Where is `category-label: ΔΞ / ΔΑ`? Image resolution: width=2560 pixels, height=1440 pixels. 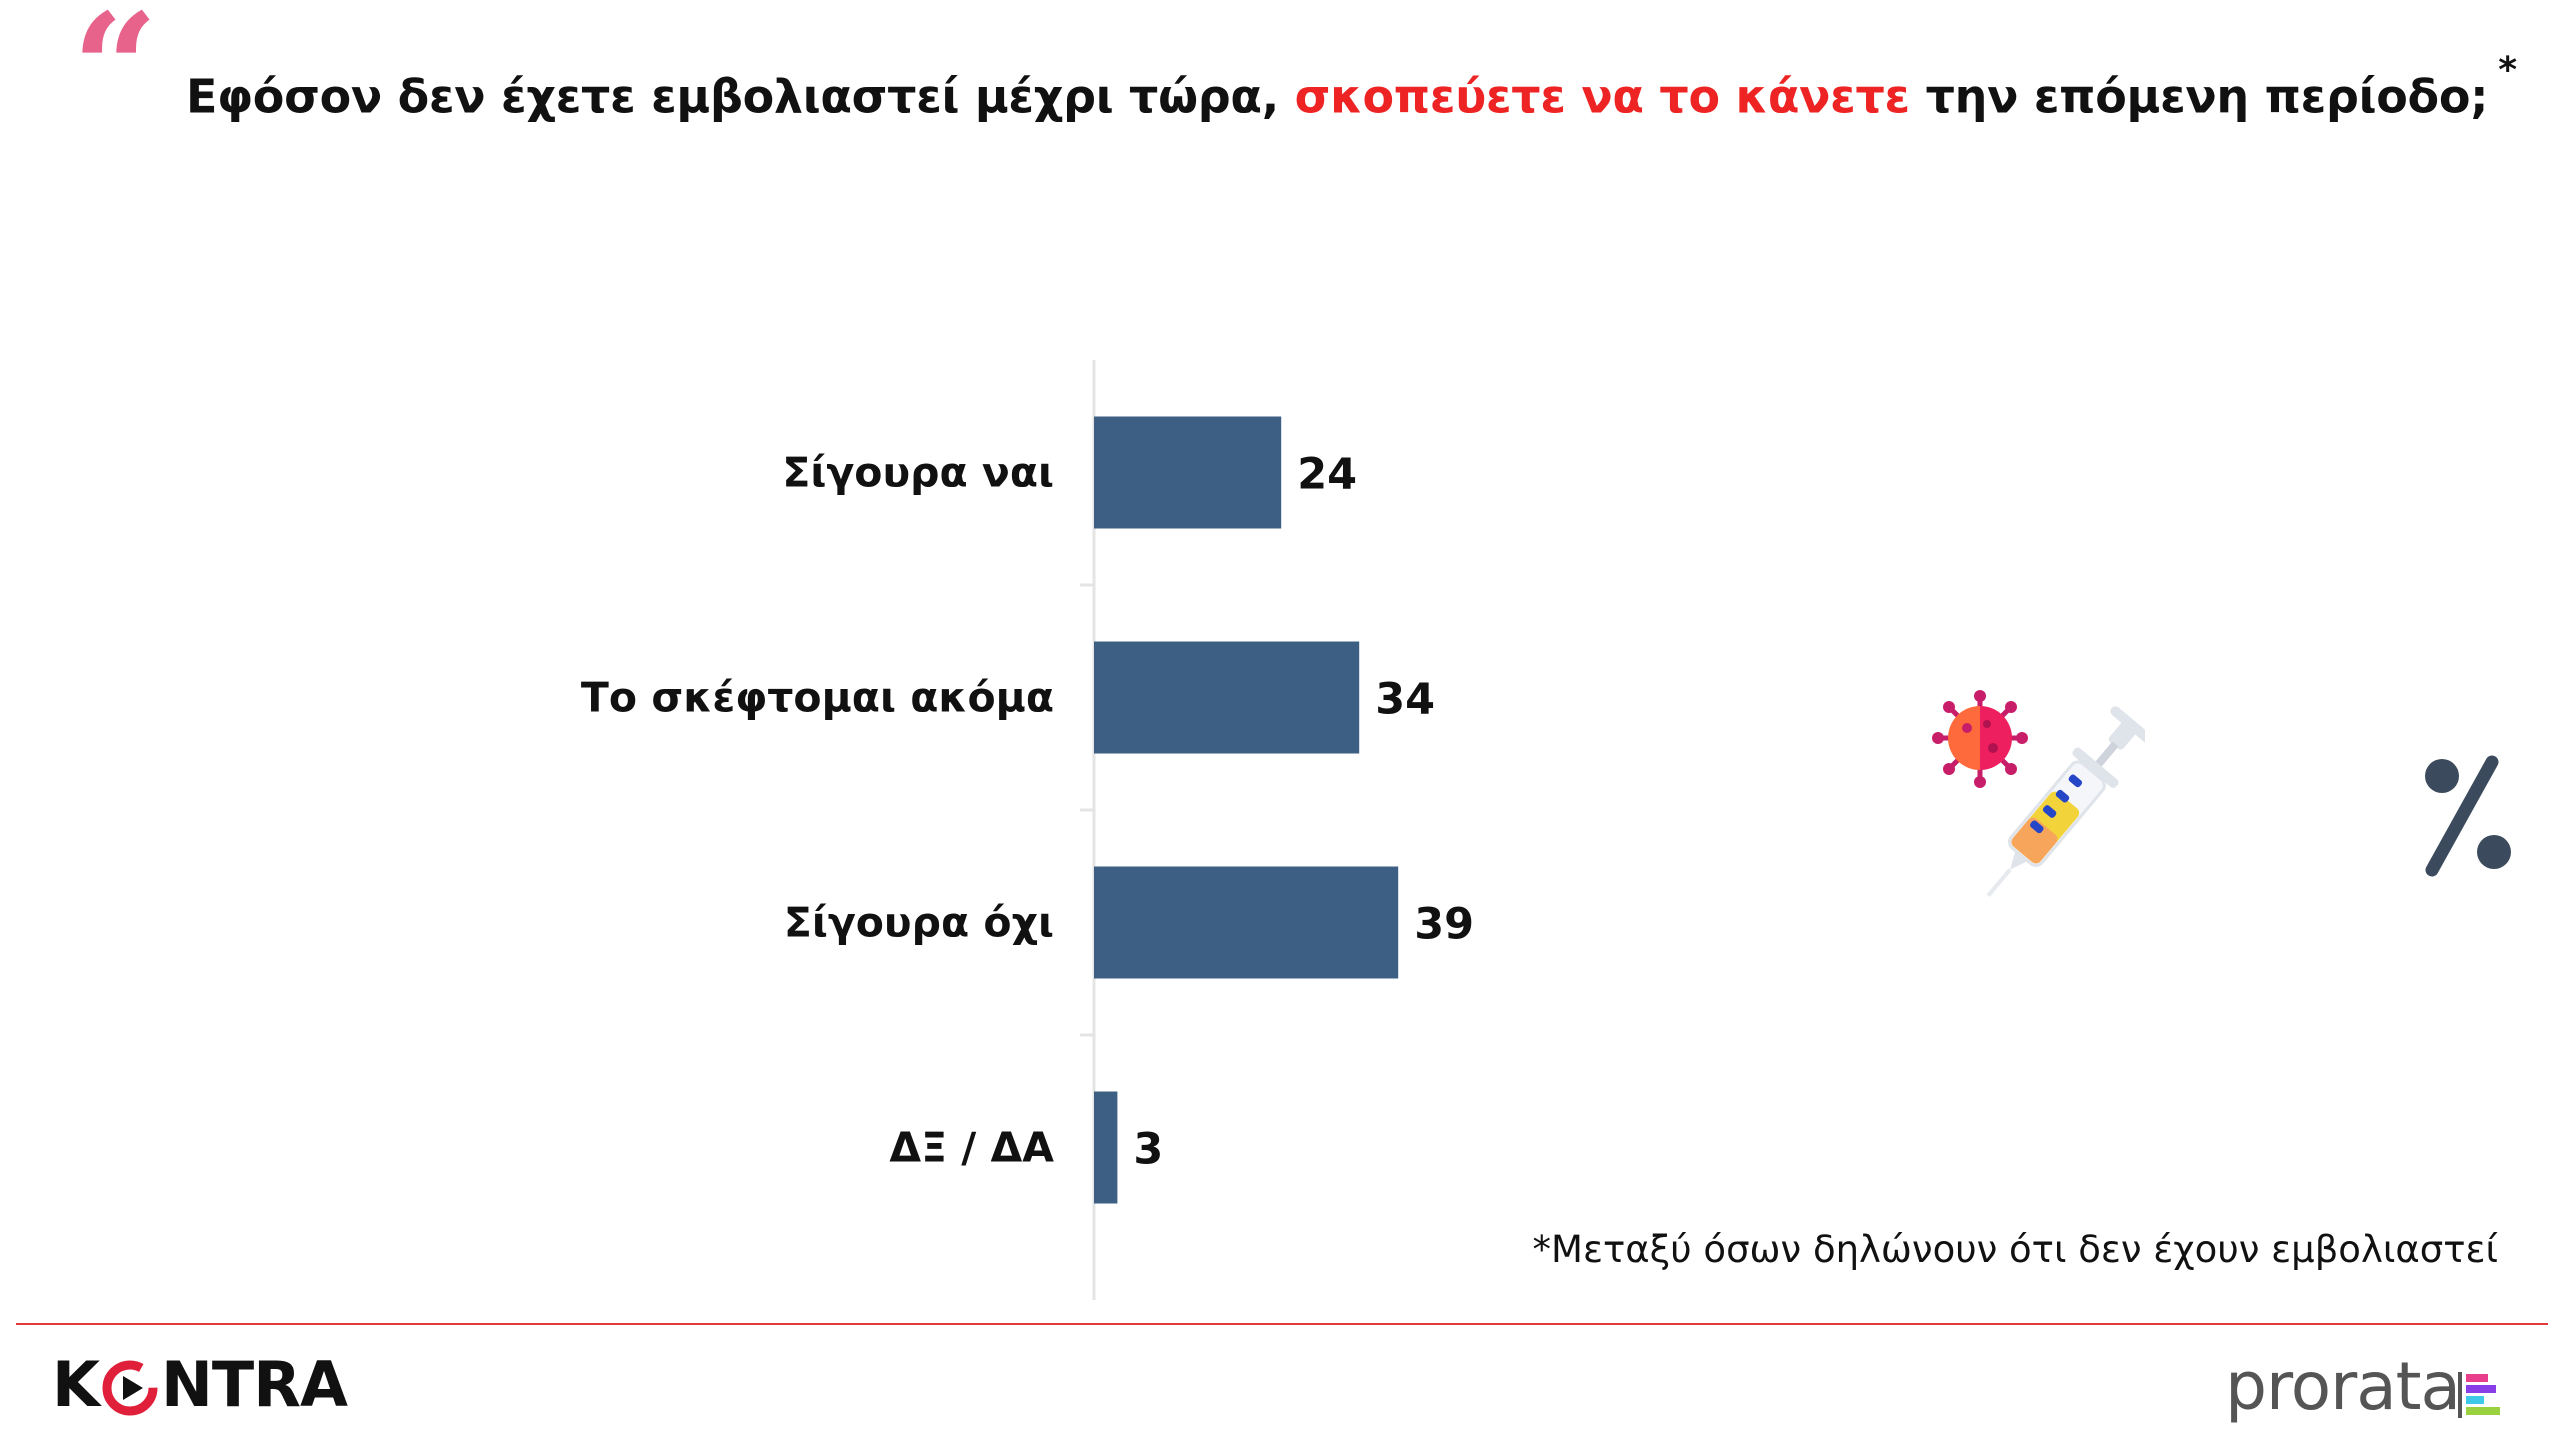 category-label: ΔΞ / ΔΑ is located at coordinates (971, 1148).